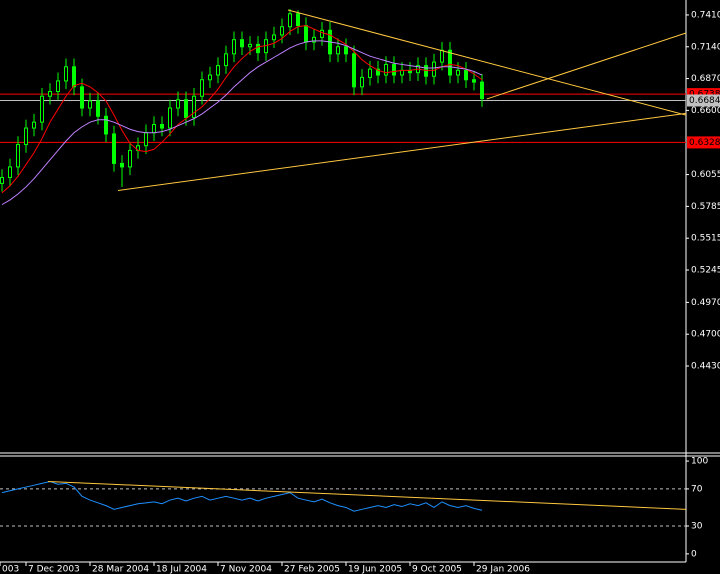 The width and height of the screenshot is (720, 574). Describe the element at coordinates (699, 462) in the screenshot. I see `y-tick-label: 100` at that location.